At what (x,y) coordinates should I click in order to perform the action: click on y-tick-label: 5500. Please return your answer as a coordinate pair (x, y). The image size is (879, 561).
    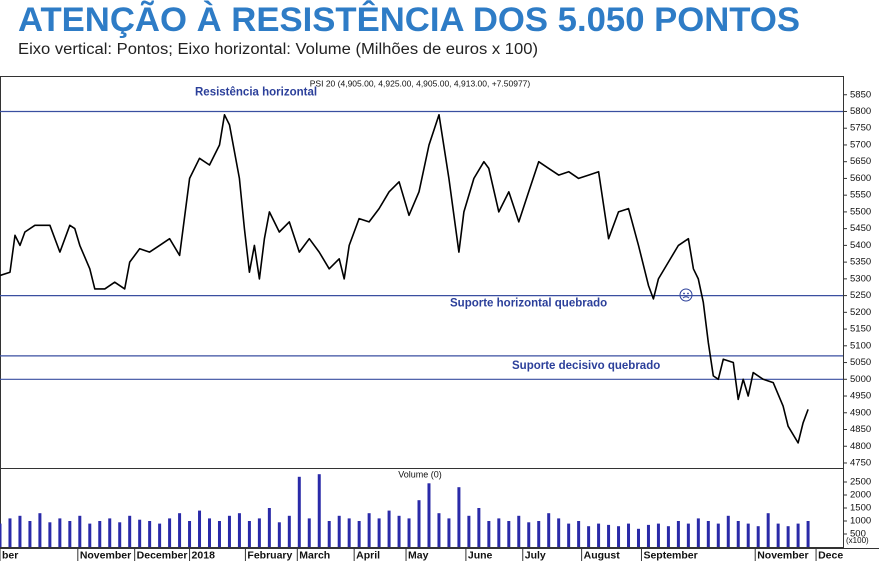
    Looking at the image, I should click on (860, 211).